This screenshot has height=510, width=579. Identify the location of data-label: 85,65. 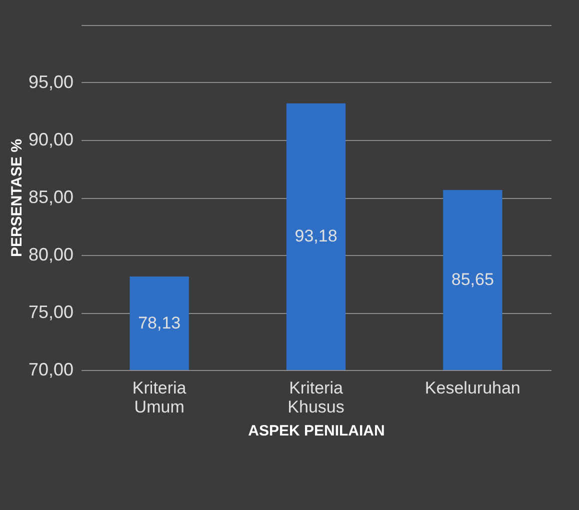
(472, 280).